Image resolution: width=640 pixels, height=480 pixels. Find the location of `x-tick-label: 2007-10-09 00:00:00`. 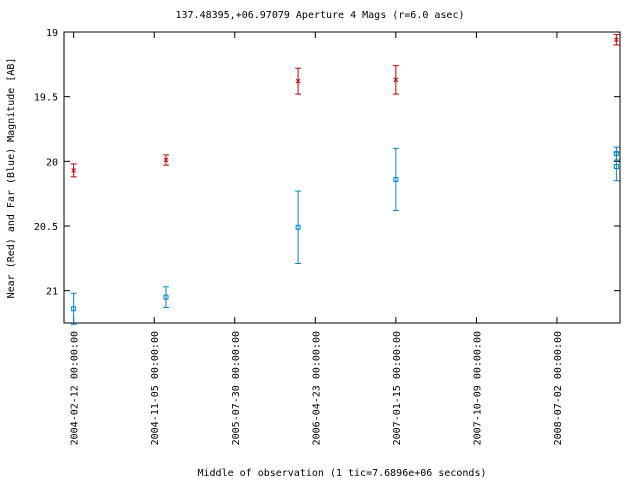

x-tick-label: 2007-10-09 00:00:00 is located at coordinates (477, 388).